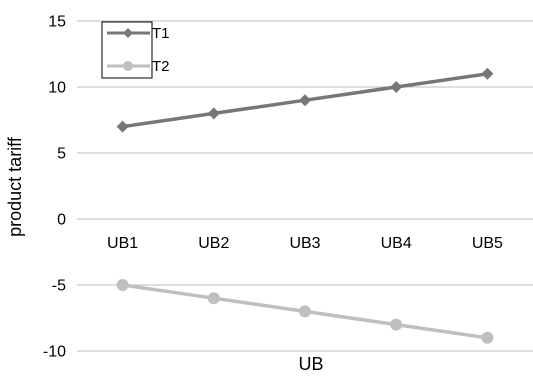 This screenshot has height=377, width=533. Describe the element at coordinates (310, 364) in the screenshot. I see `x-axis-title: UB` at that location.